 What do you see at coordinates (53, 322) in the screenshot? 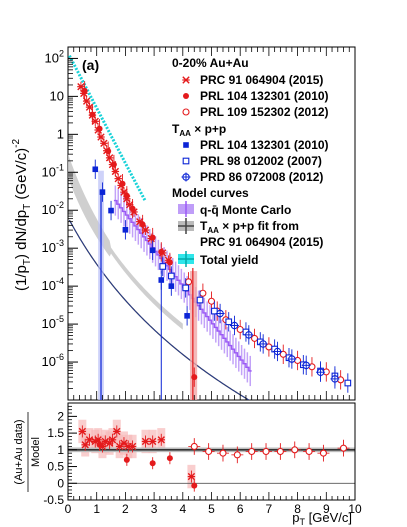
I see `y-tick-label: 10⁻⁵` at bounding box center [53, 322].